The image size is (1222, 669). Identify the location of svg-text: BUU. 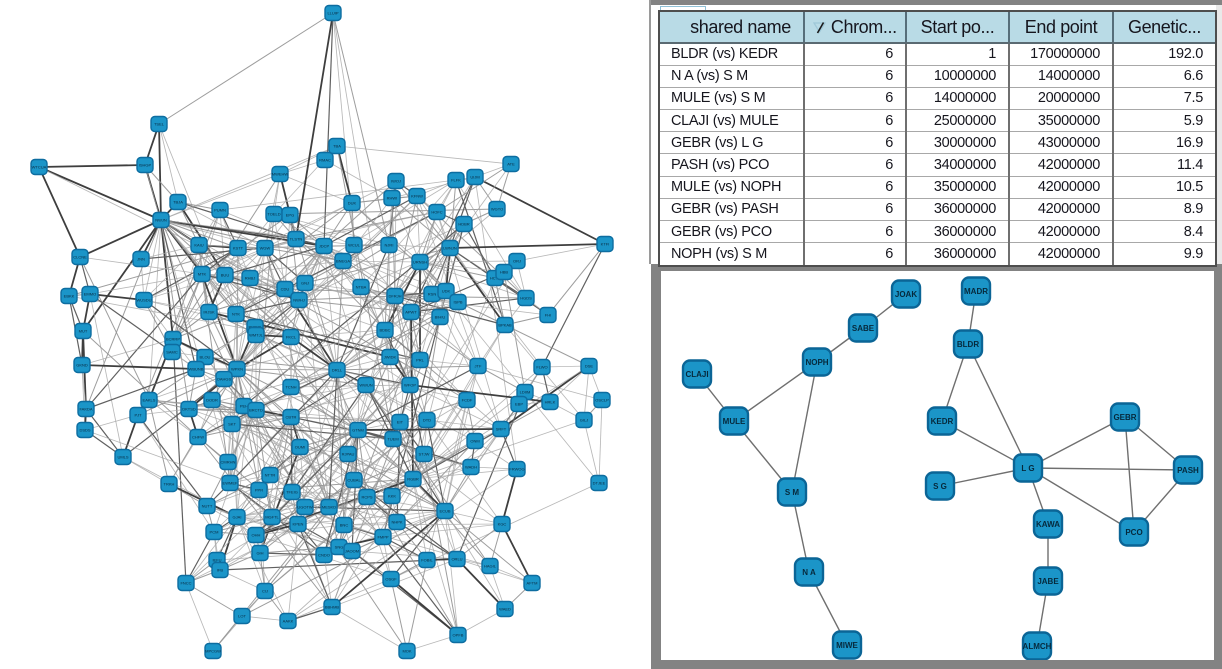
(225, 275).